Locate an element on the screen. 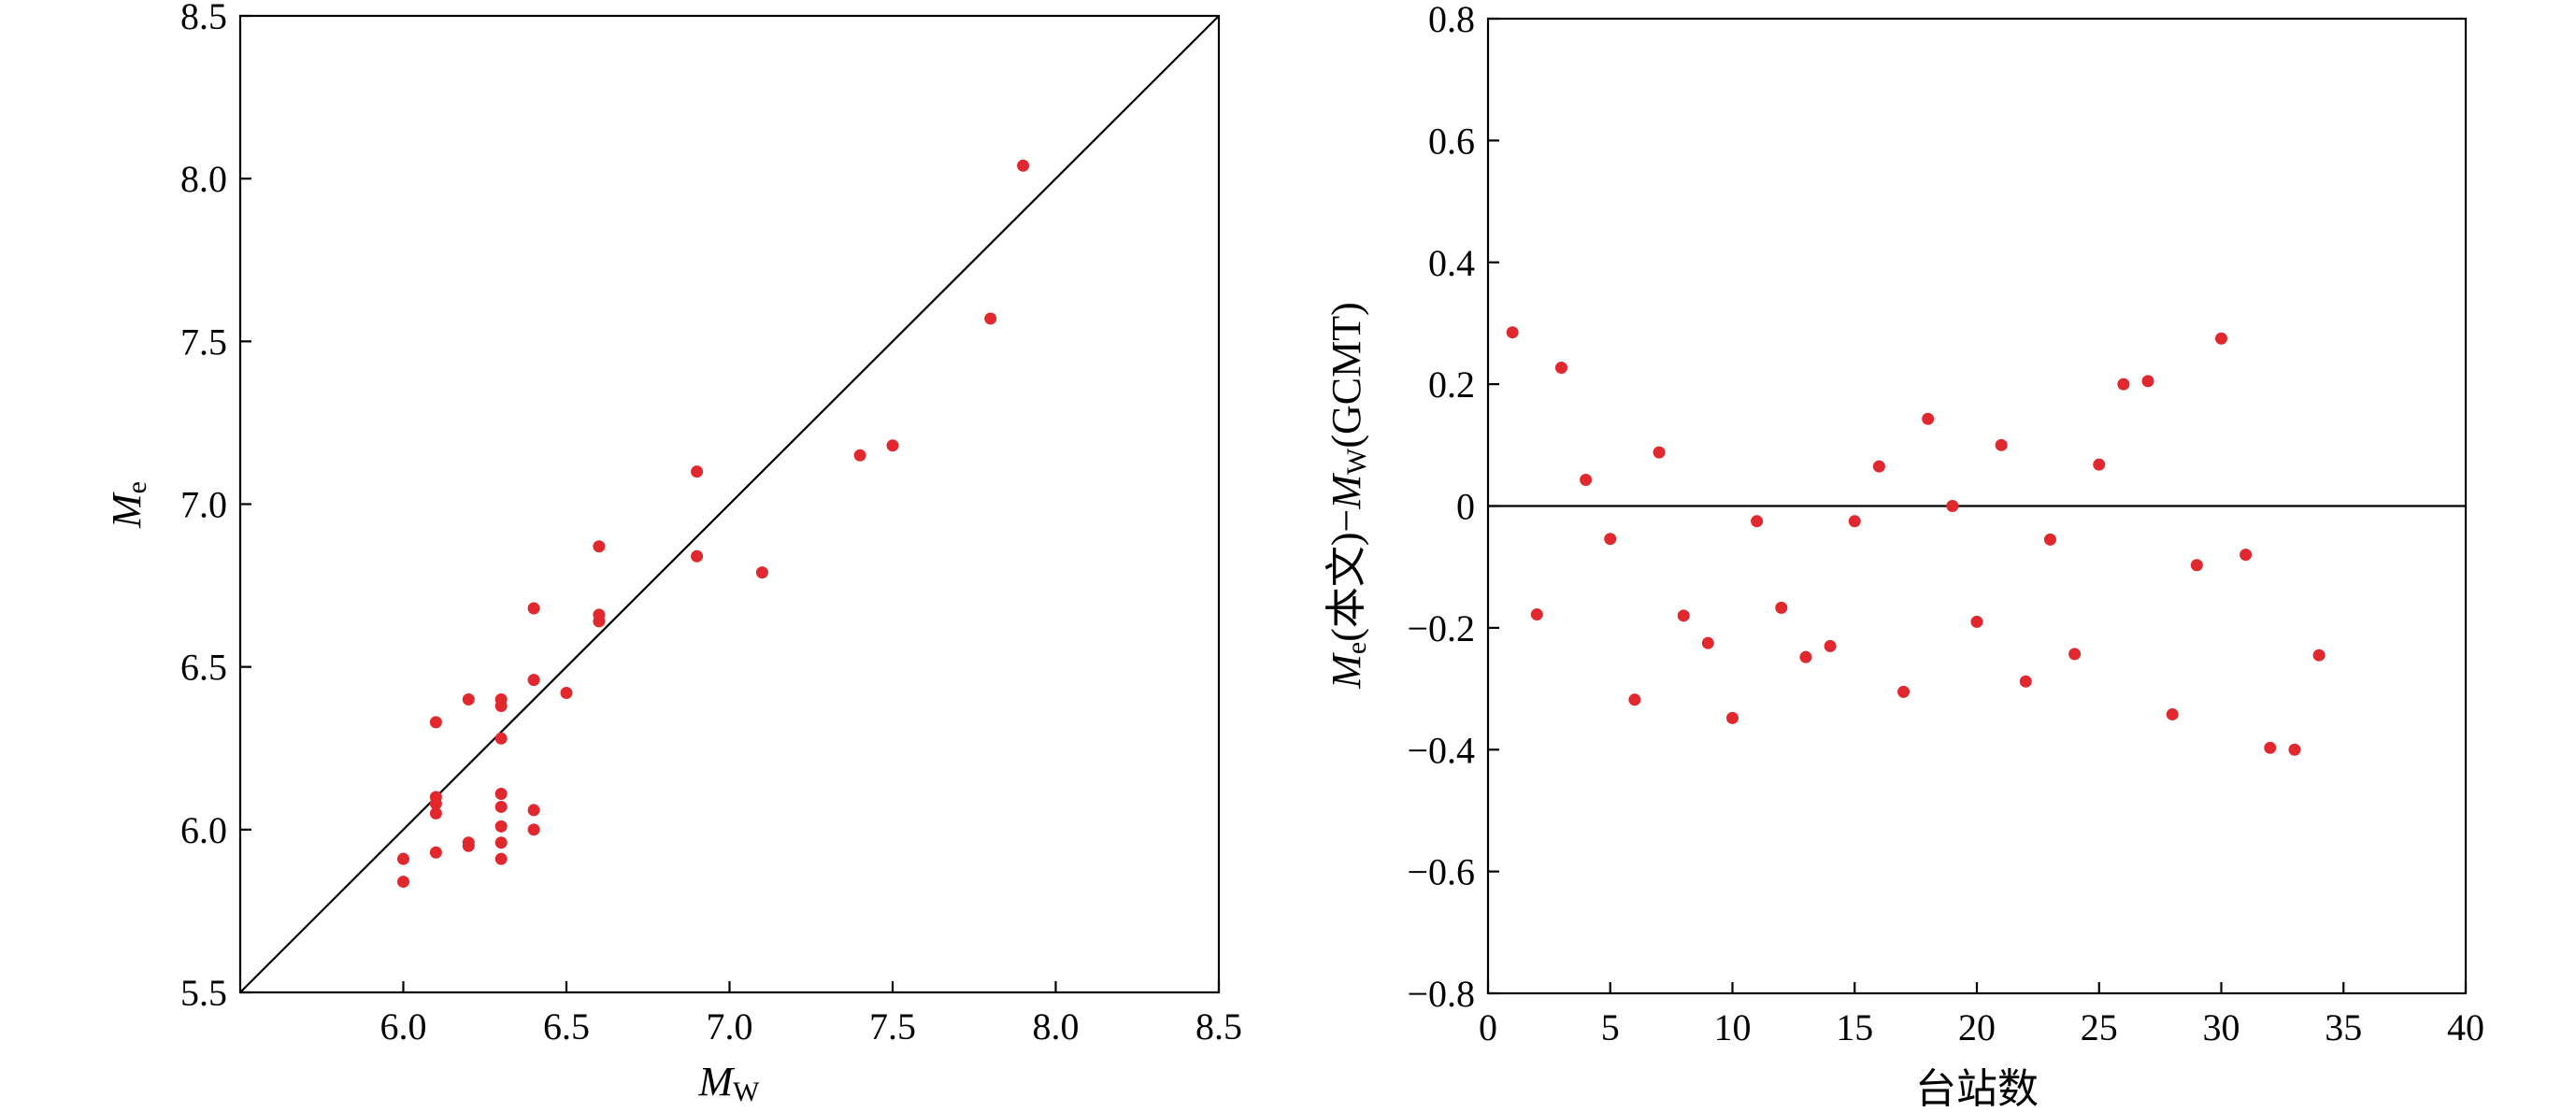 This screenshot has width=2576, height=1112. x-tick-label: 35 is located at coordinates (2343, 1027).